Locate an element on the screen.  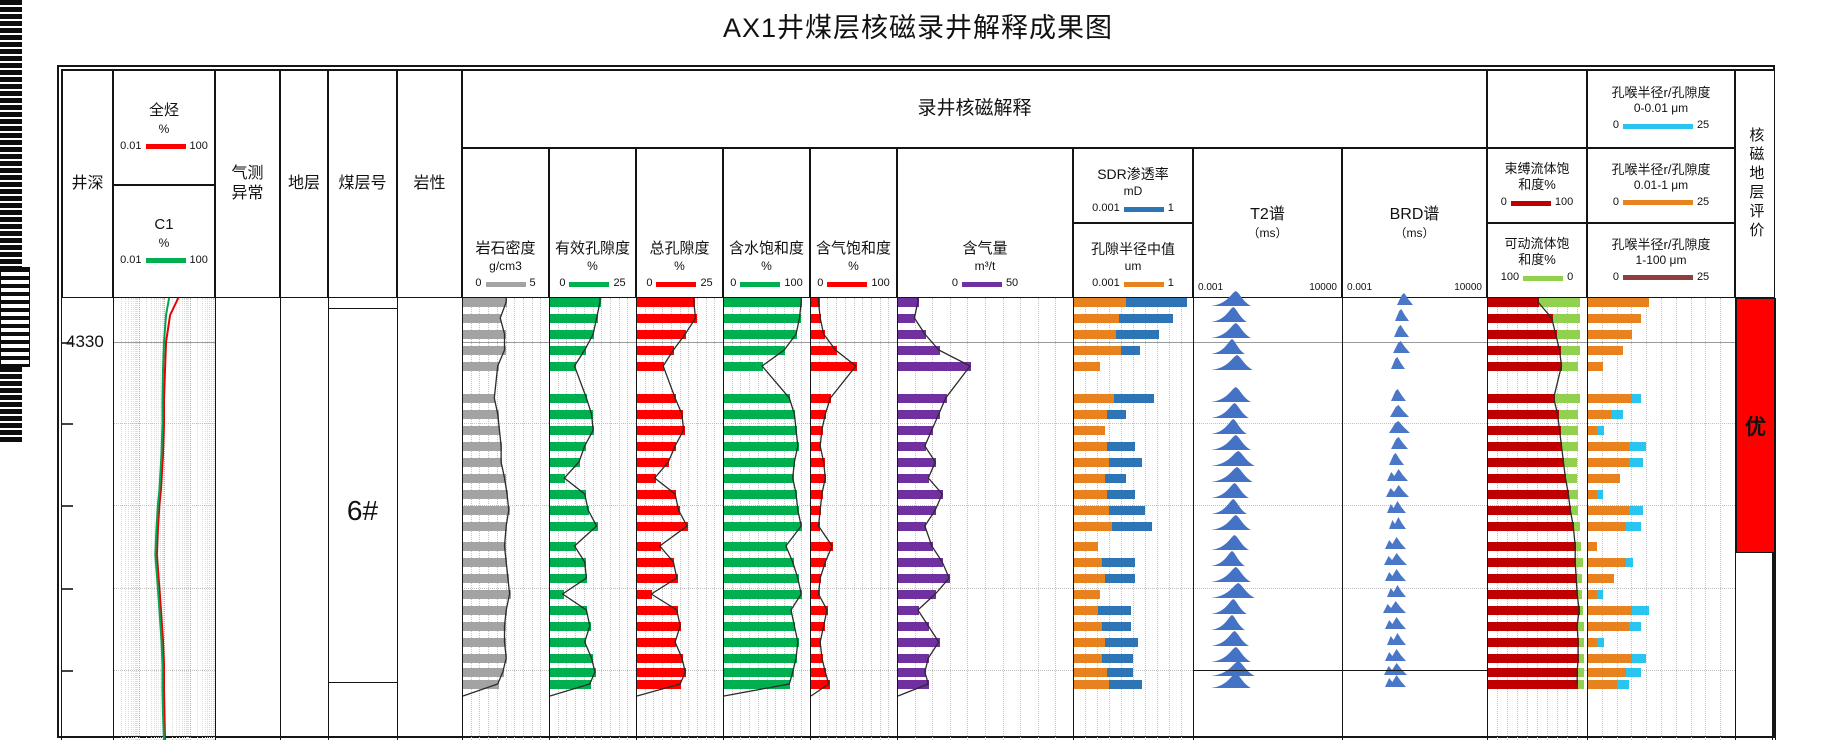
spectra-bottom-border is located at coordinates (1340, 670).